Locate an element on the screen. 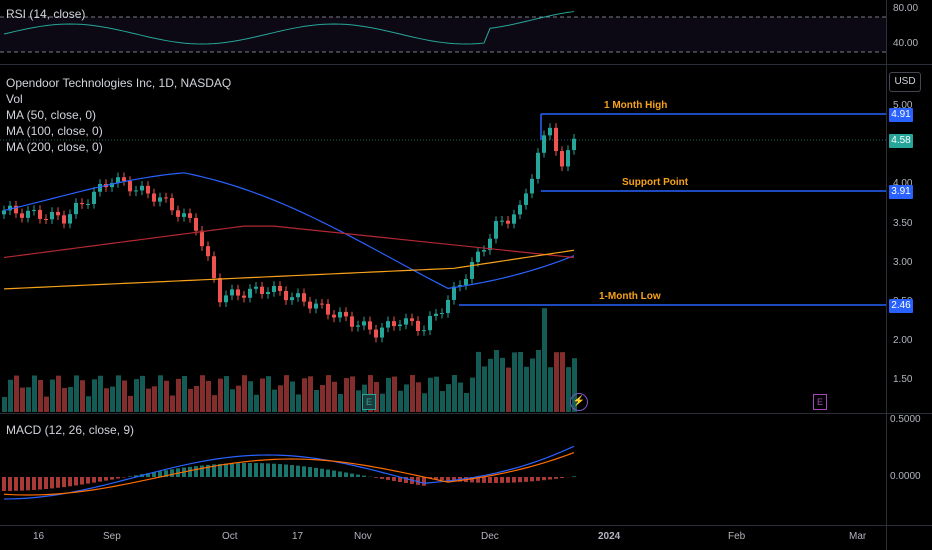  support-price-tag: 3.91 is located at coordinates (901, 192).